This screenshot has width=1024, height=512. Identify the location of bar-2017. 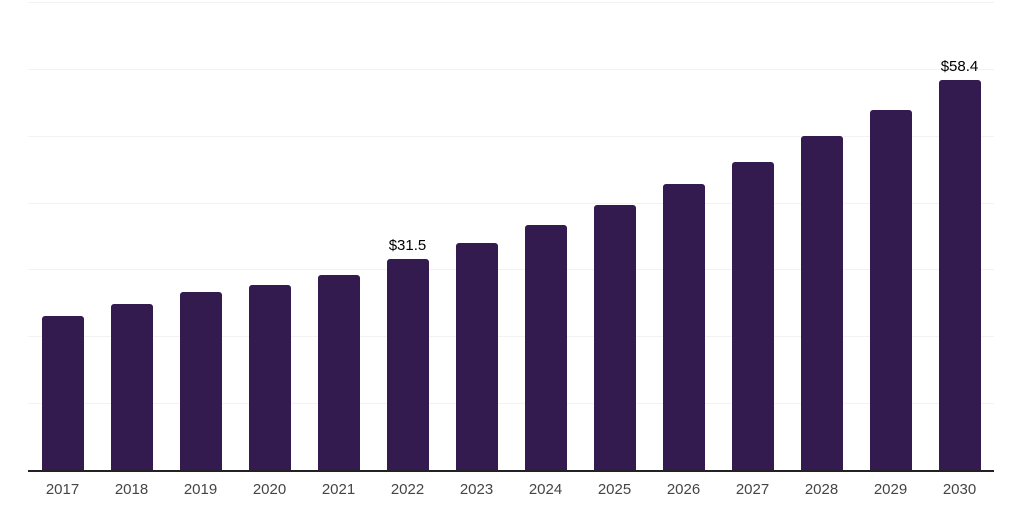
(62, 392).